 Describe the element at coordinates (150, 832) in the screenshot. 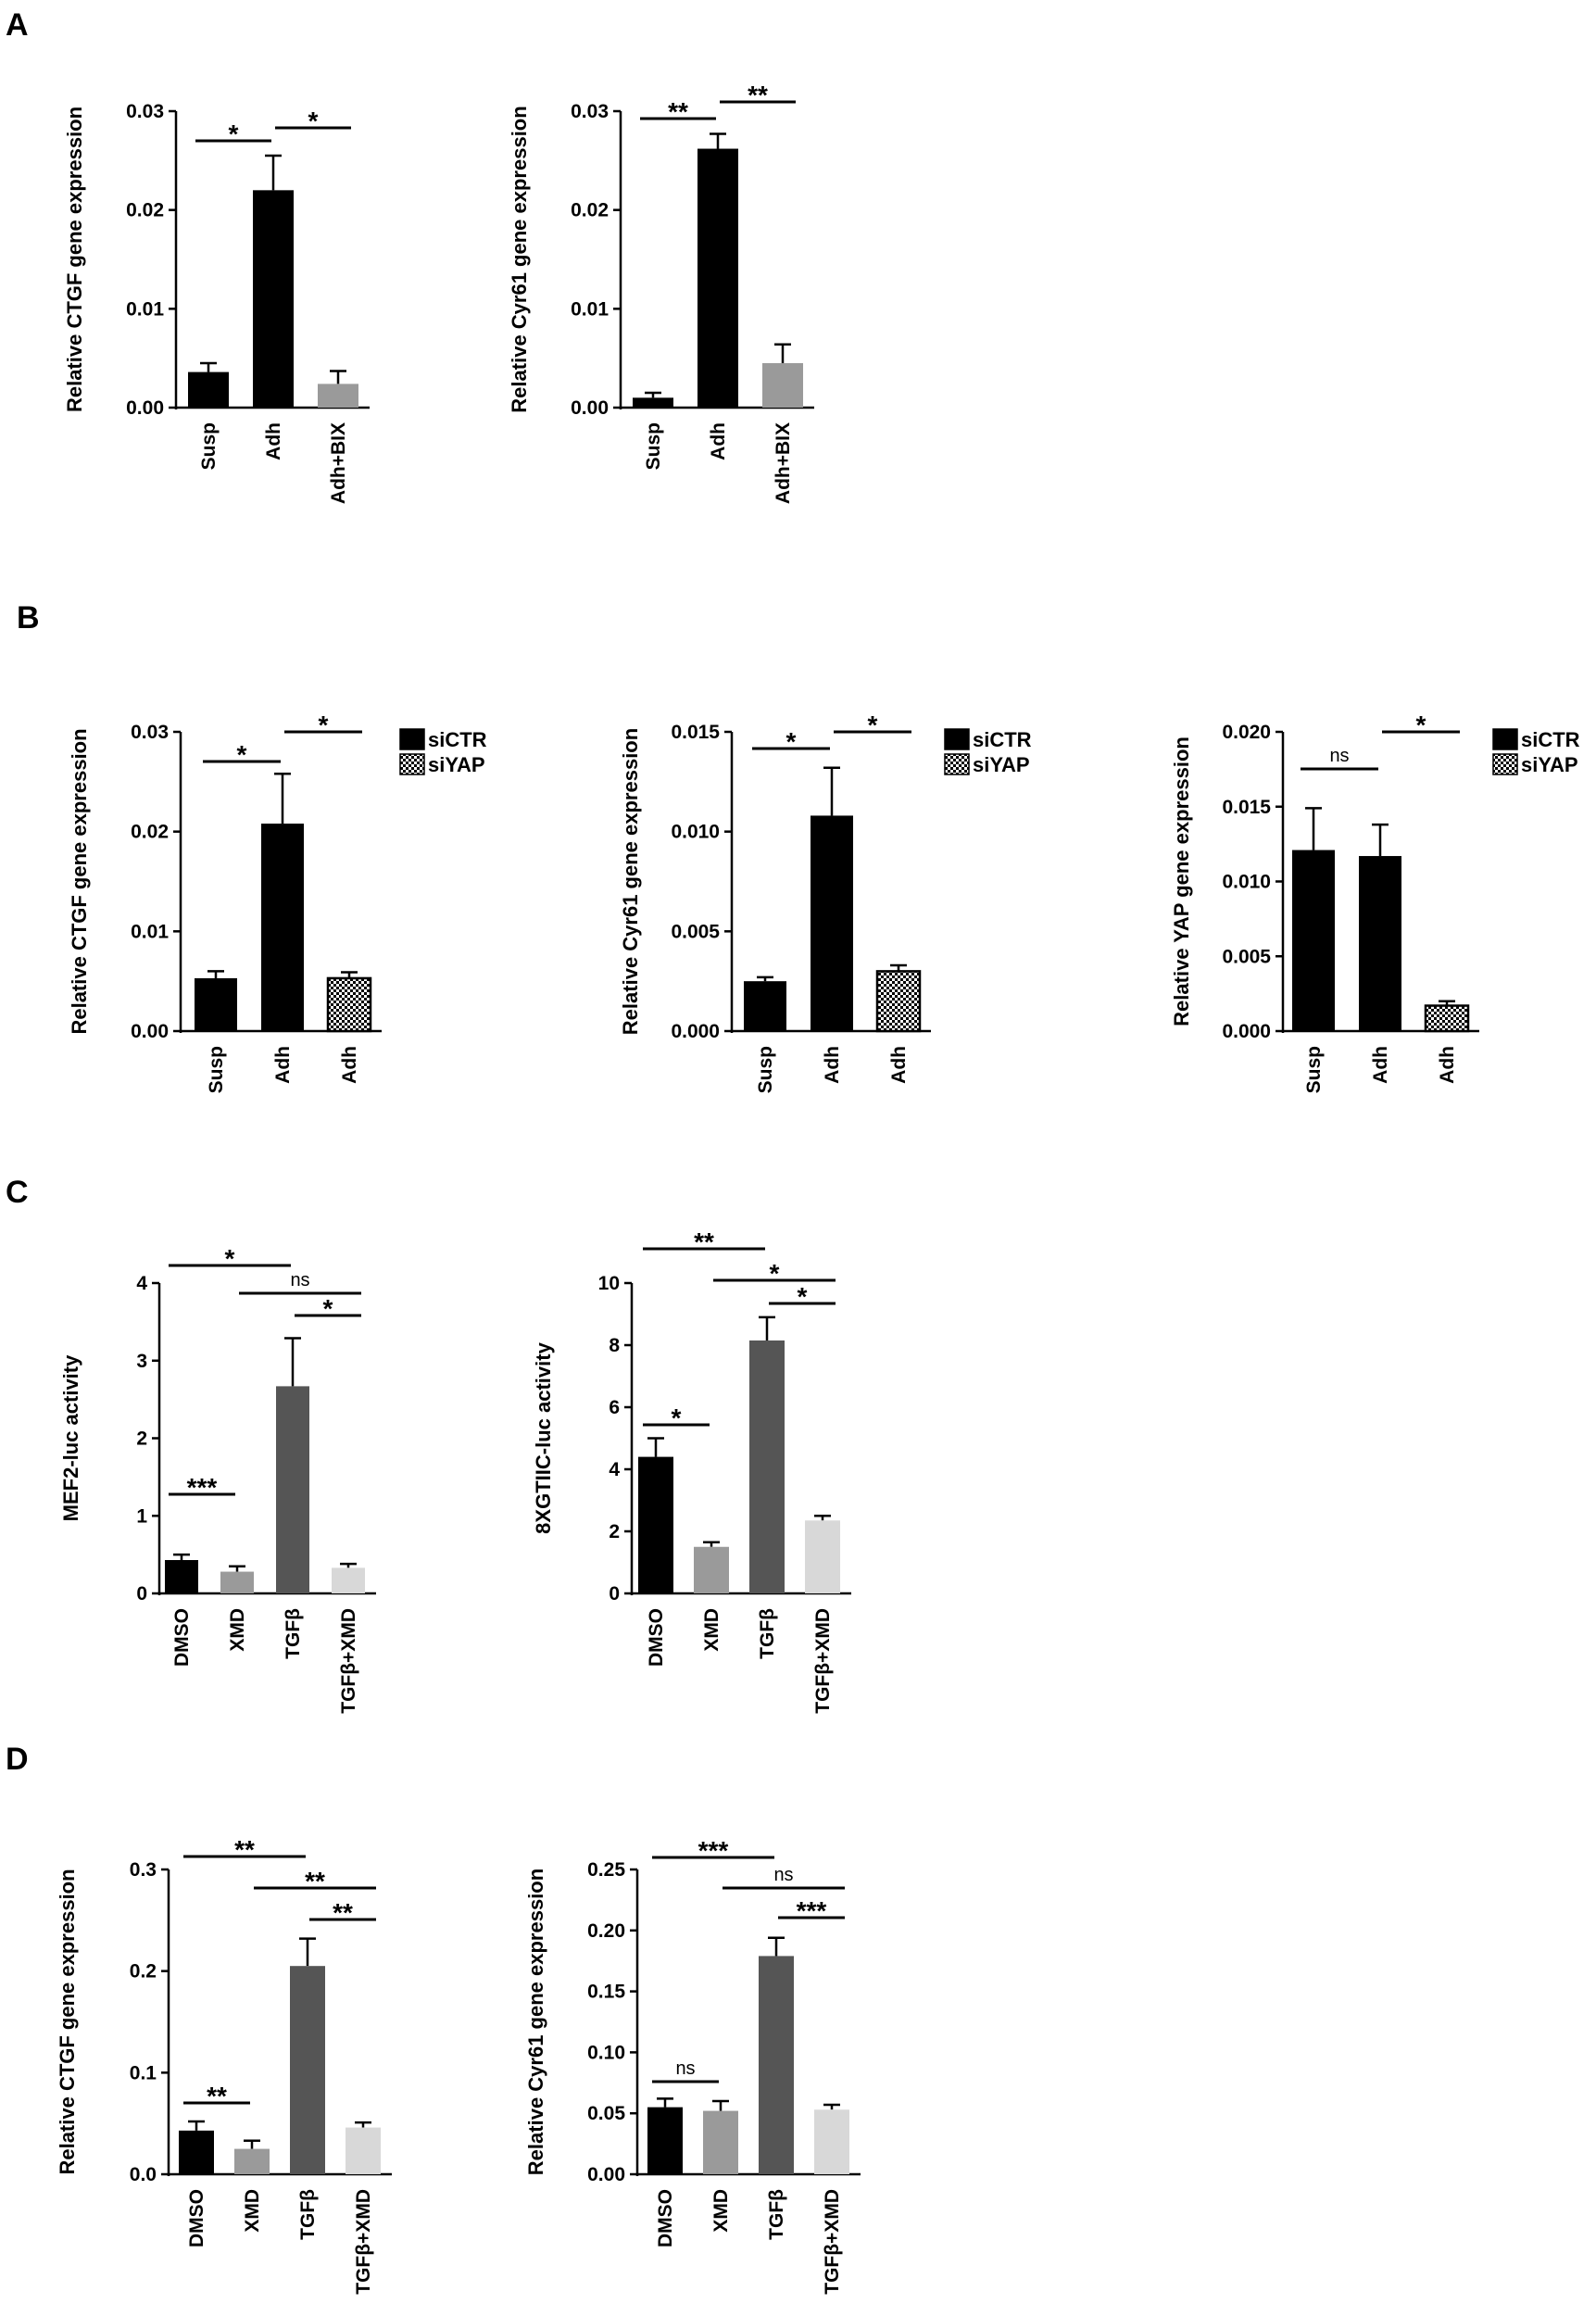

I see `y-tick-label: 0.02` at that location.